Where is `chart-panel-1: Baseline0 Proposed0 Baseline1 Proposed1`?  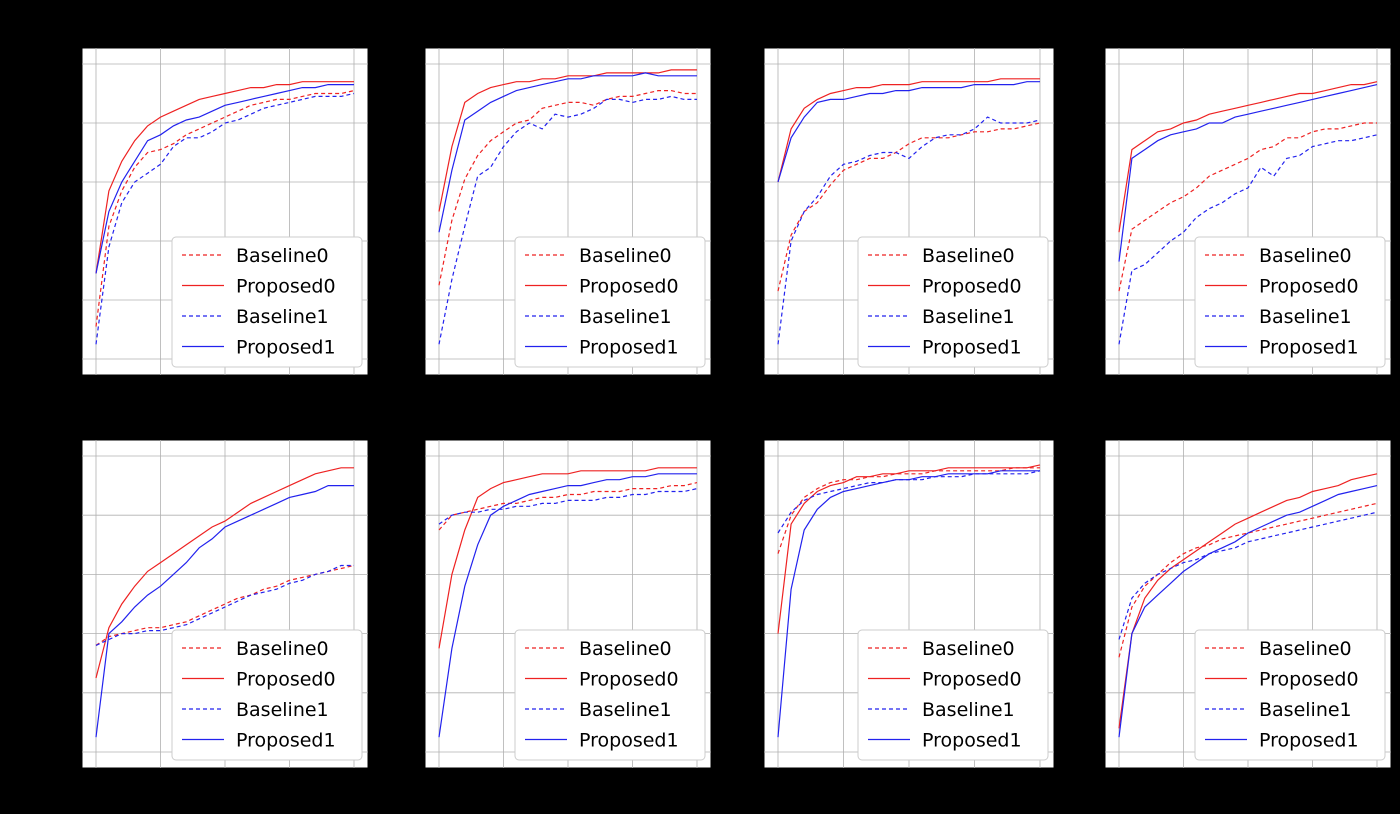 chart-panel-1: Baseline0 Proposed0 Baseline1 Proposed1 is located at coordinates (225, 211).